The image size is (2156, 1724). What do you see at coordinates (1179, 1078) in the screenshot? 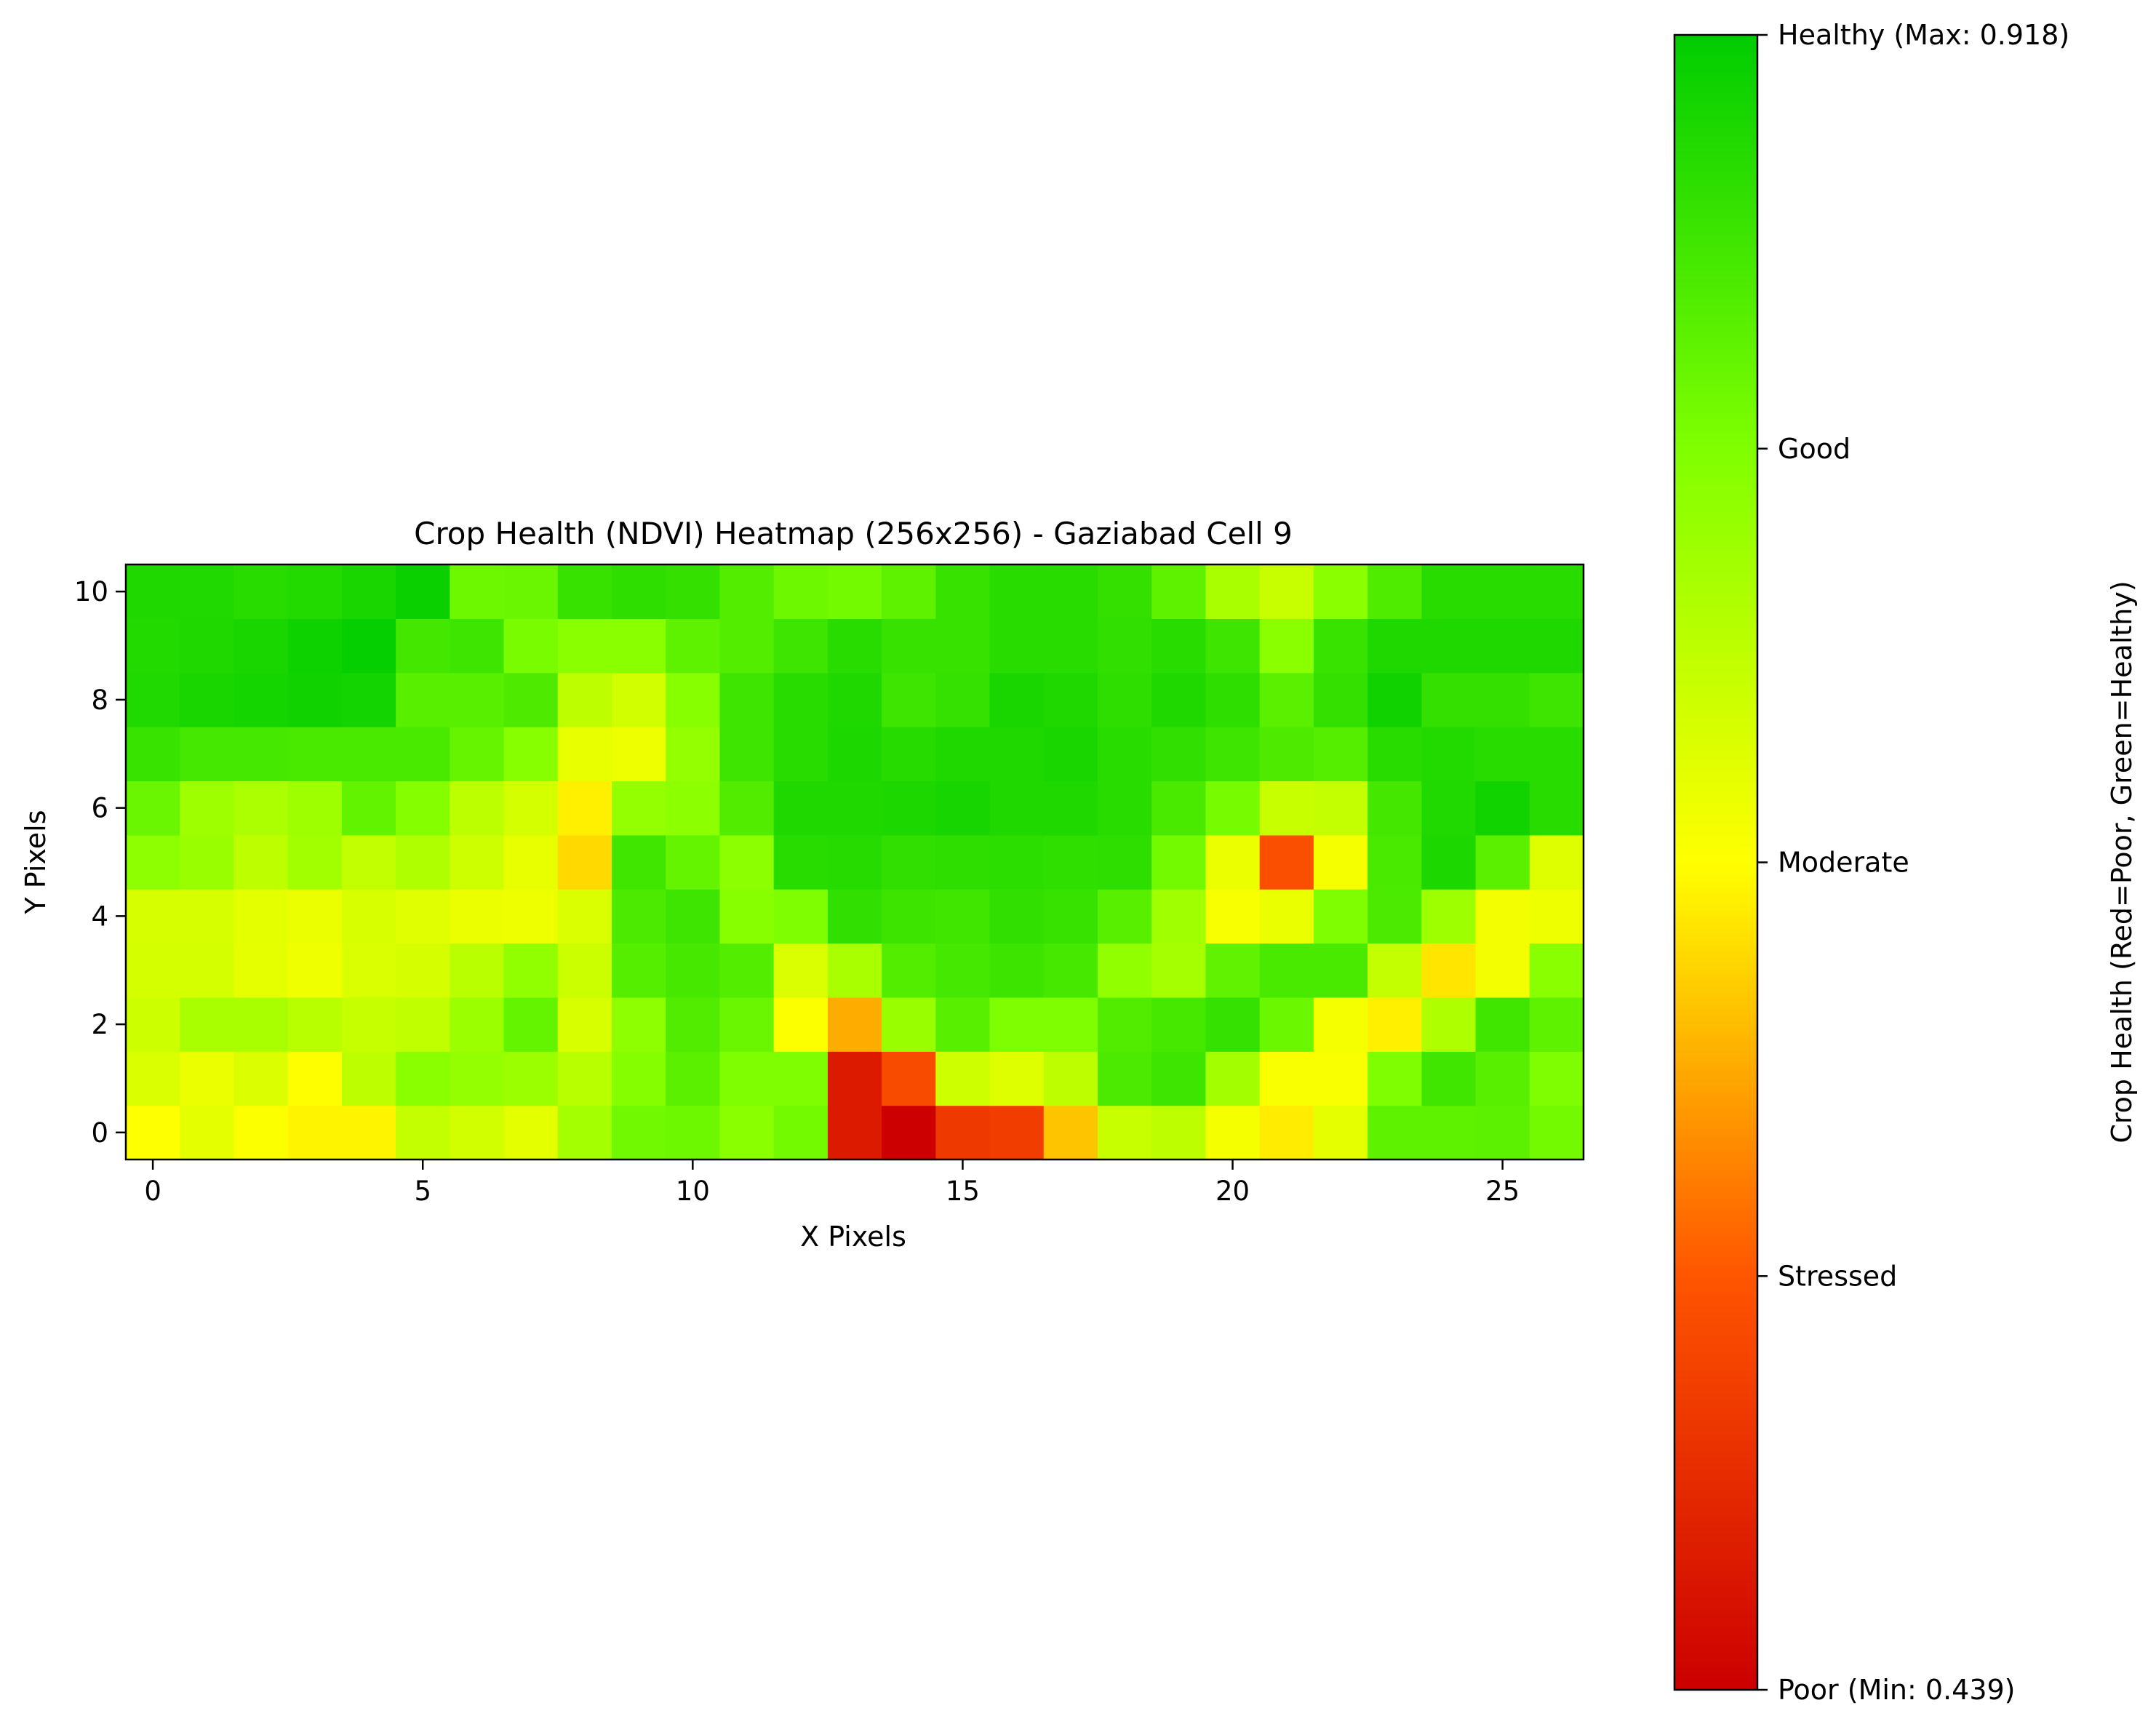
I see `heatmap-cell-r1-c19` at bounding box center [1179, 1078].